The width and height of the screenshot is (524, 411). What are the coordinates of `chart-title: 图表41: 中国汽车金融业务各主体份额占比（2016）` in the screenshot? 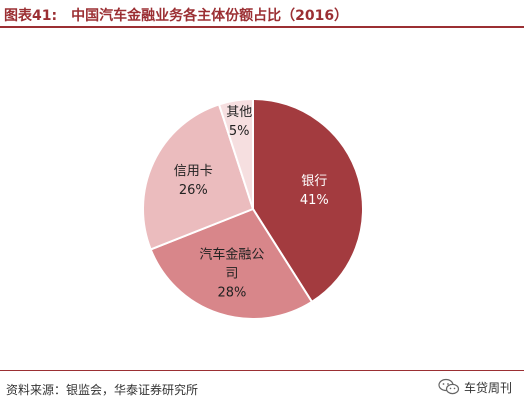 It's located at (176, 15).